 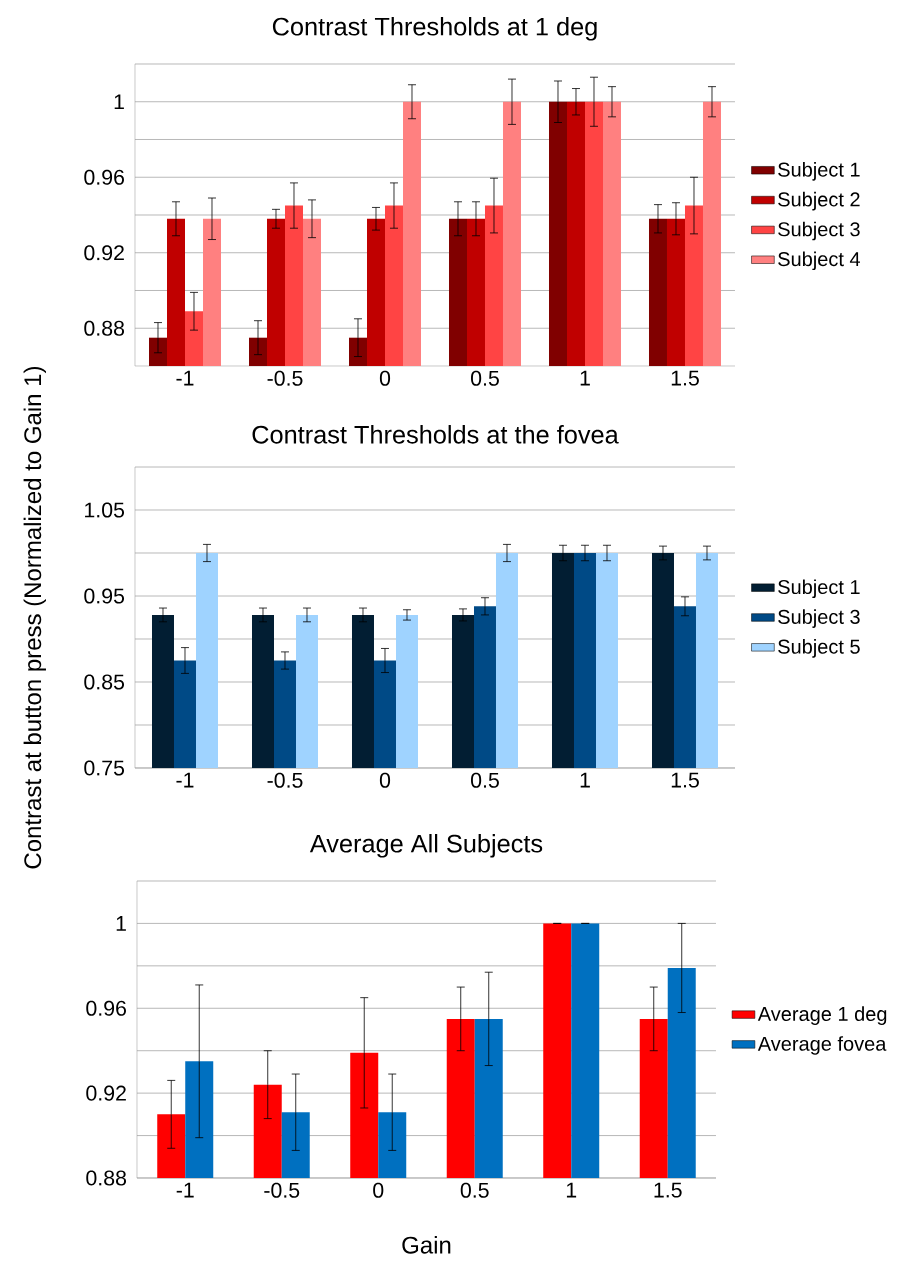 What do you see at coordinates (105, 510) in the screenshot?
I see `y-tick-label: 1.05` at bounding box center [105, 510].